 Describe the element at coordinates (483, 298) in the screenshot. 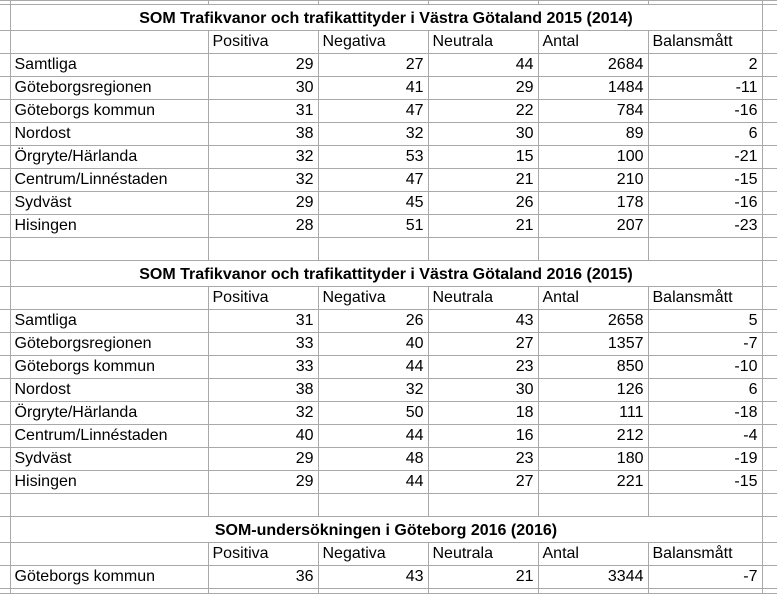

I see `column-header-cell: Neutrala` at that location.